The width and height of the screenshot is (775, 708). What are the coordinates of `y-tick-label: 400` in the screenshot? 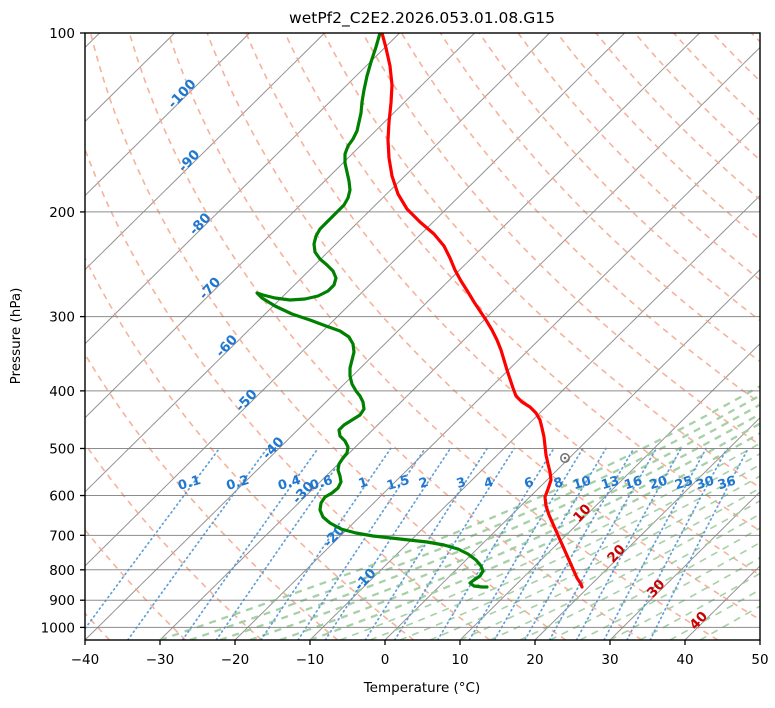 It's located at (62, 392).